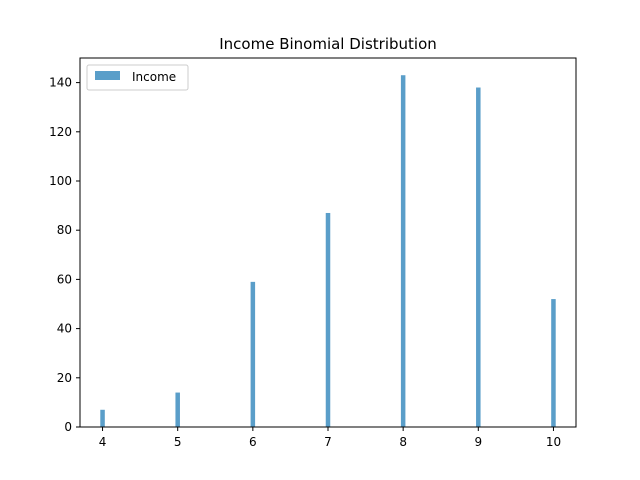 The width and height of the screenshot is (640, 480). Describe the element at coordinates (64, 255) in the screenshot. I see `y-axis: 0 20 40 60 80 100 120 140` at that location.